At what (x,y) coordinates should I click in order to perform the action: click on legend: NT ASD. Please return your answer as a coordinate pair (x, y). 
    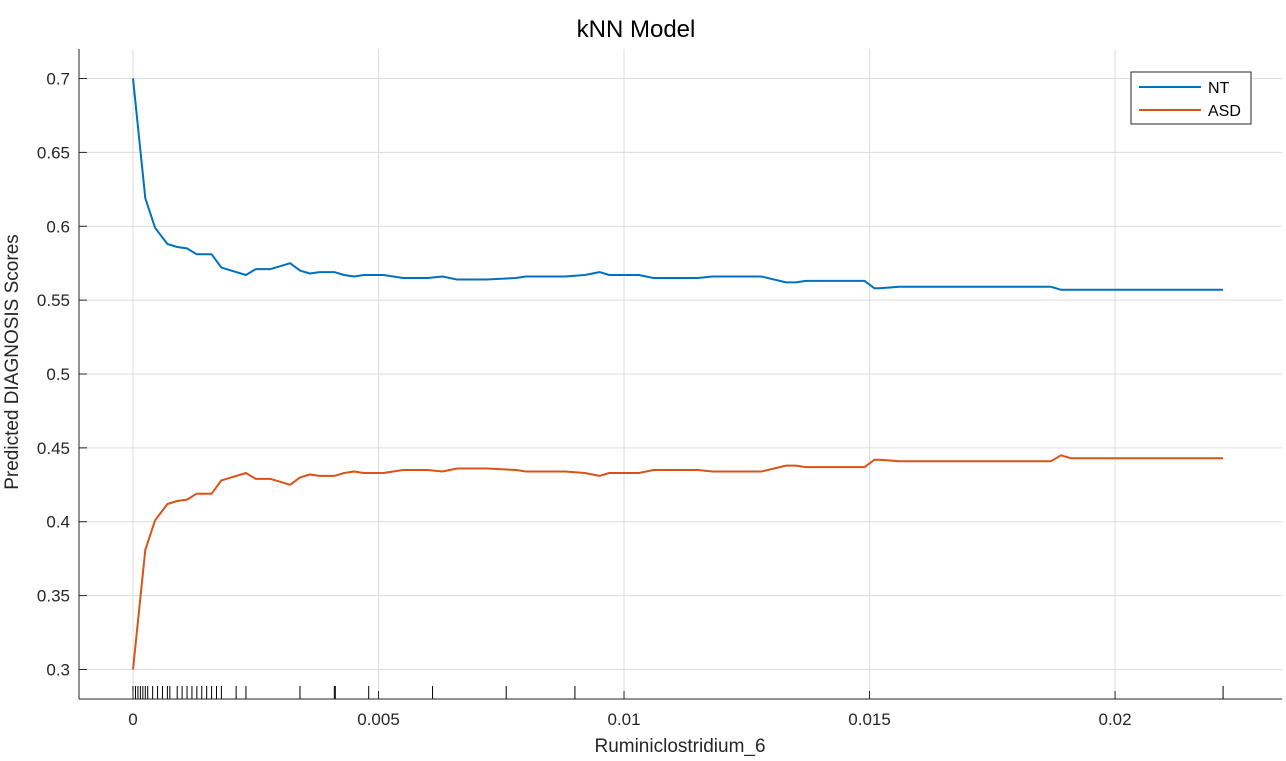
    Looking at the image, I should click on (1191, 98).